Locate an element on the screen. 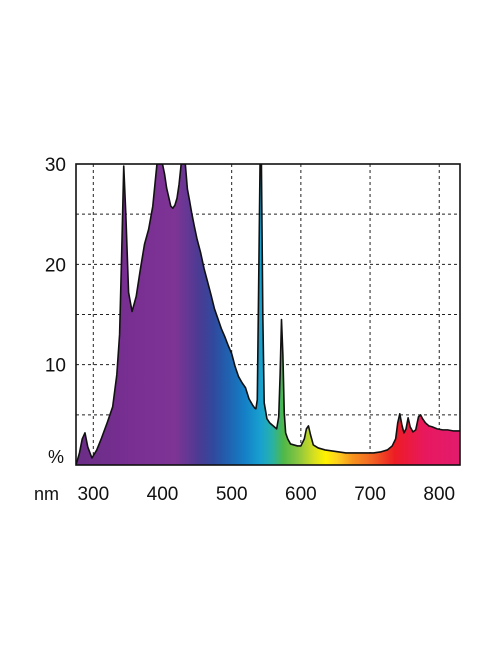 Image resolution: width=496 pixels, height=664 pixels. x-axis-ticks: 300 400 500 600 700 800 is located at coordinates (266, 494).